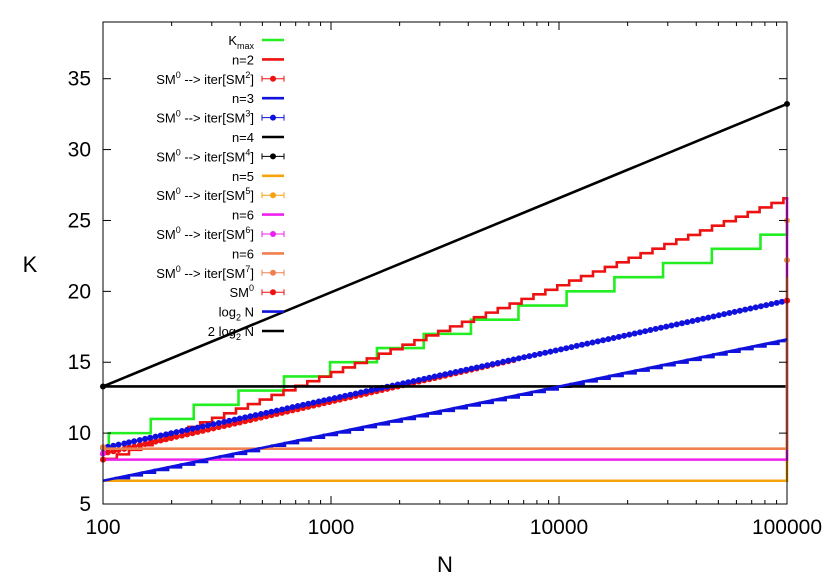  What do you see at coordinates (559, 527) in the screenshot?
I see `x-tick-label: 10000` at bounding box center [559, 527].